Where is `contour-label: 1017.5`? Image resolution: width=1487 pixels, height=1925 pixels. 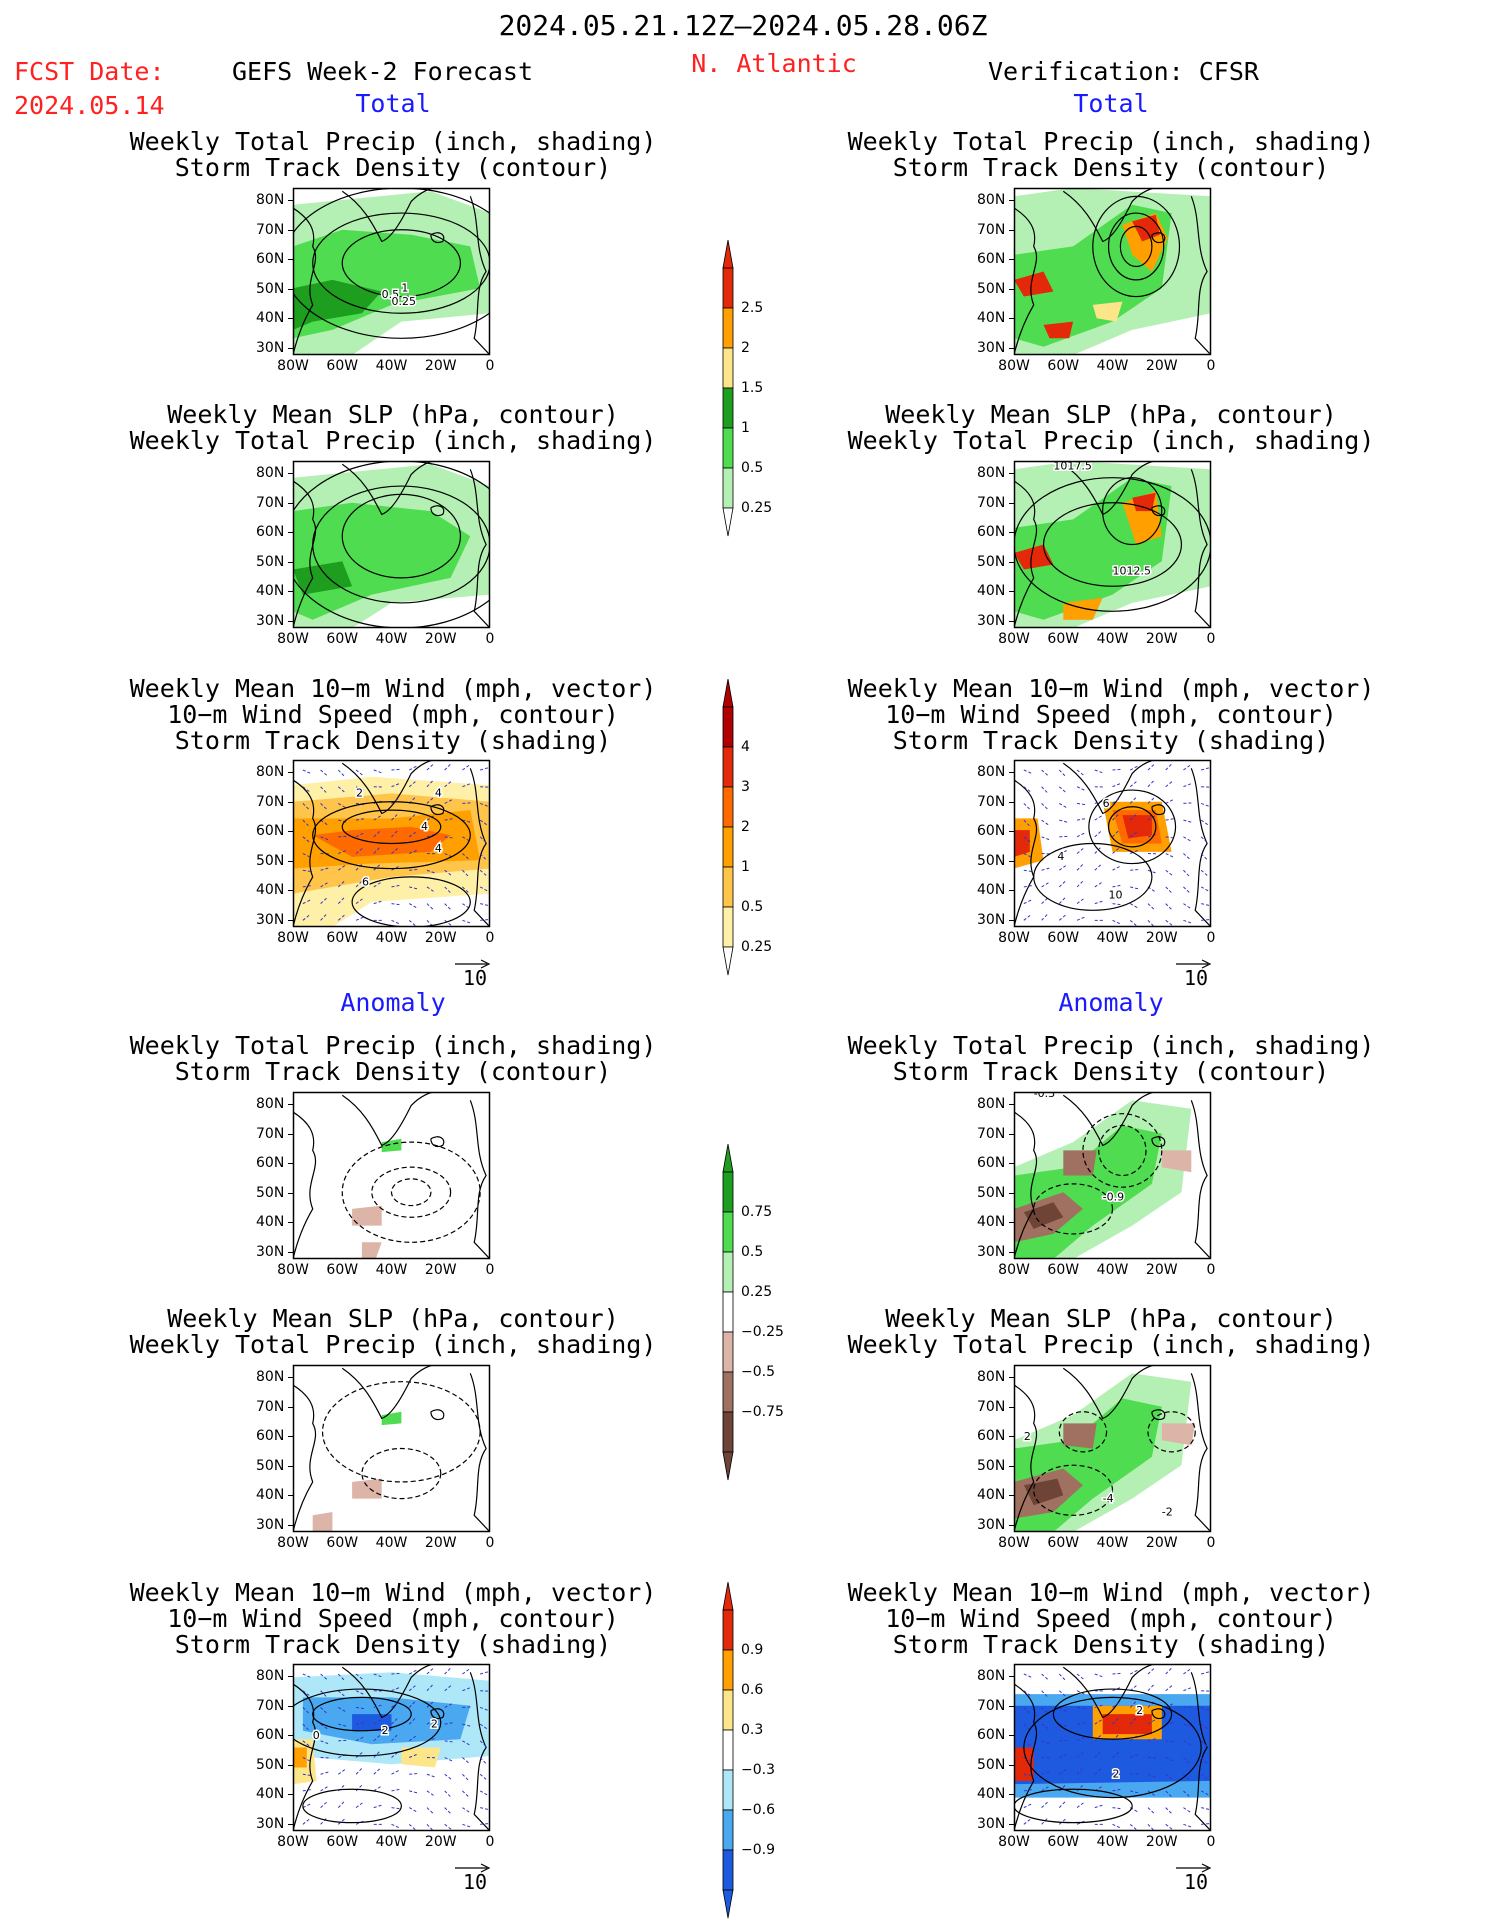 contour-label: 1017.5 is located at coordinates (1072, 465).